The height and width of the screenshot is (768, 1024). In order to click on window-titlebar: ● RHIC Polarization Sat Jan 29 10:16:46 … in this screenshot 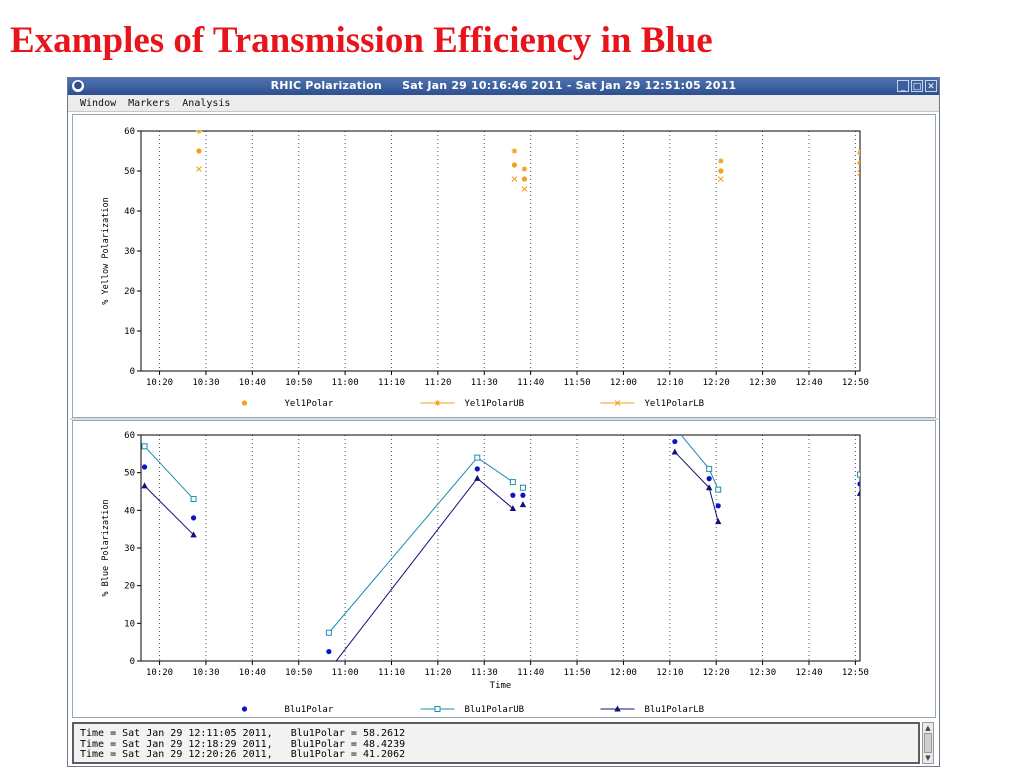, I will do `click(503, 86)`.